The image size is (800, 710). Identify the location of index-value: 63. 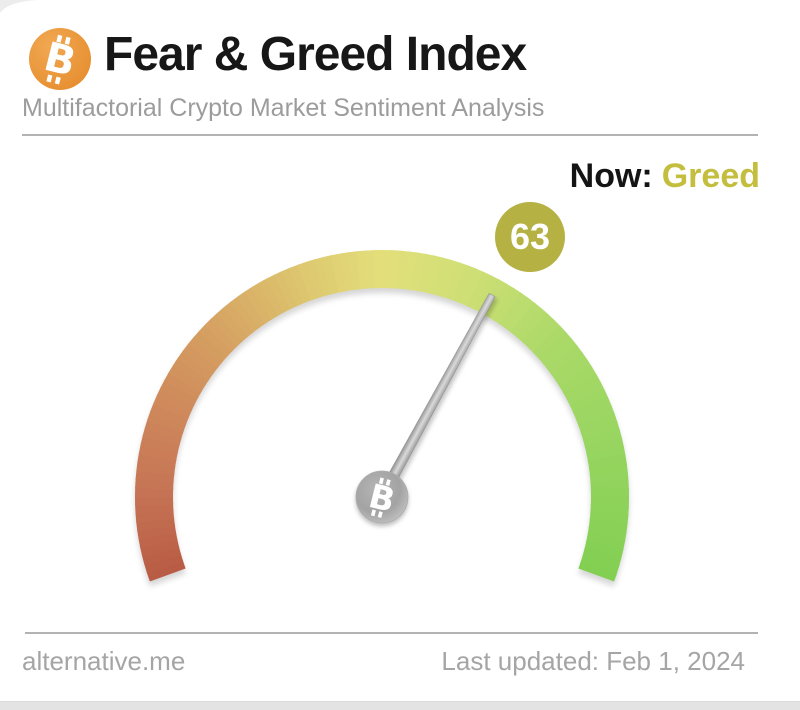
(530, 236).